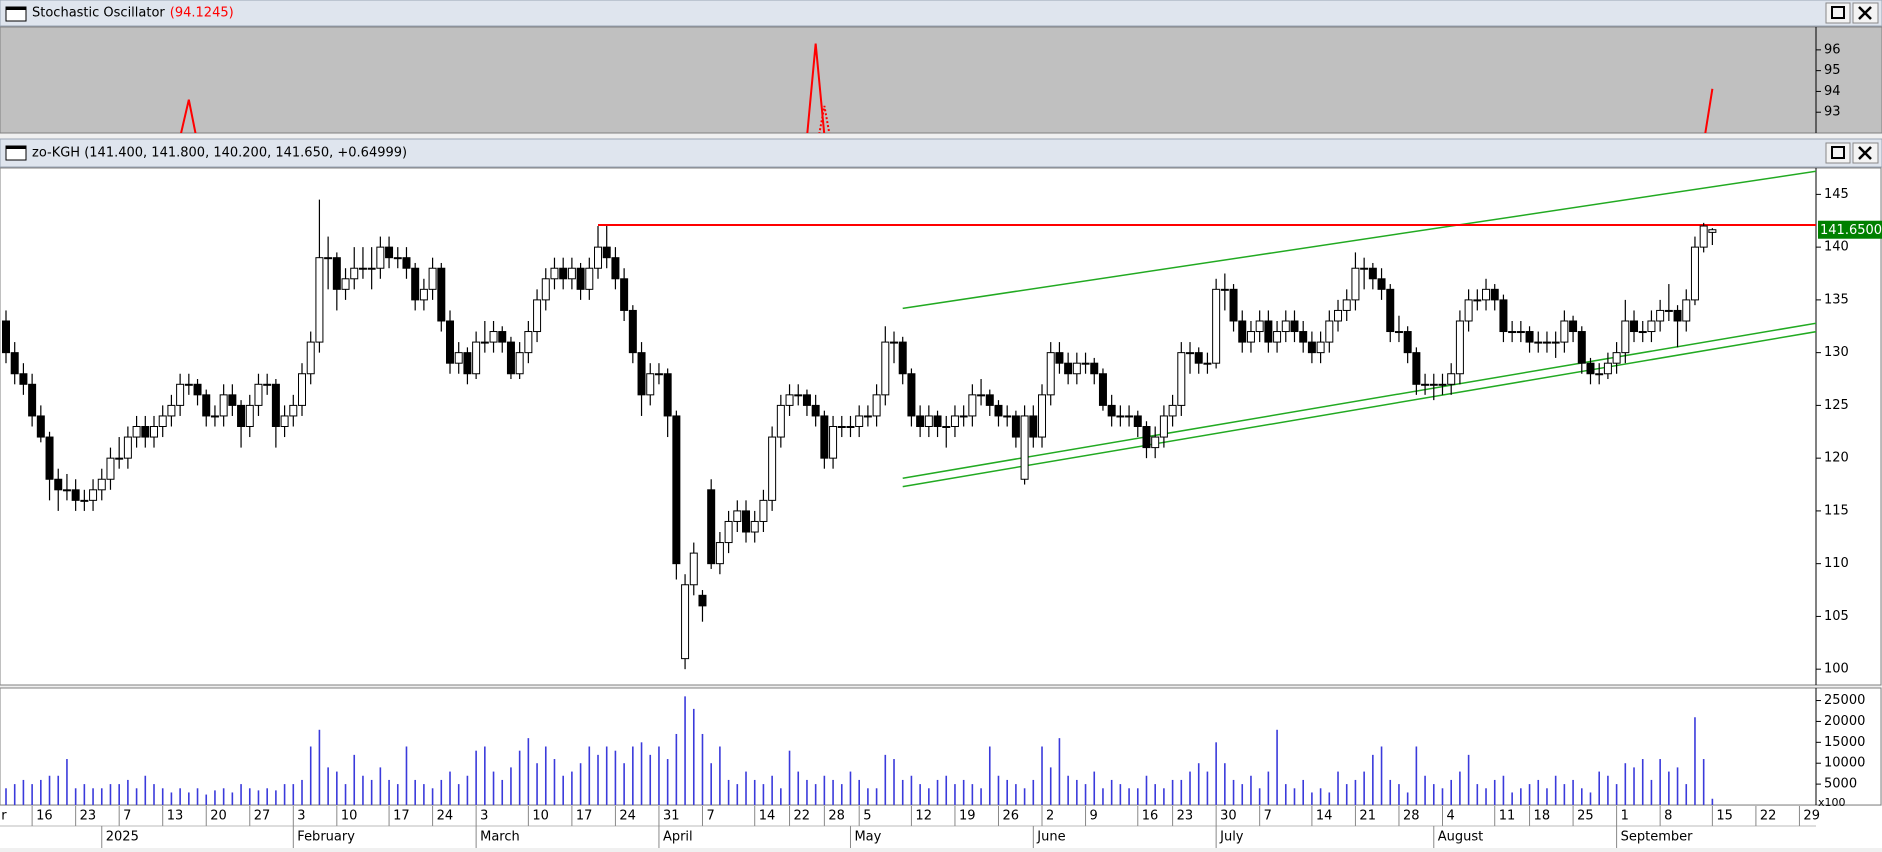  What do you see at coordinates (941, 827) in the screenshot?
I see `date-axis` at bounding box center [941, 827].